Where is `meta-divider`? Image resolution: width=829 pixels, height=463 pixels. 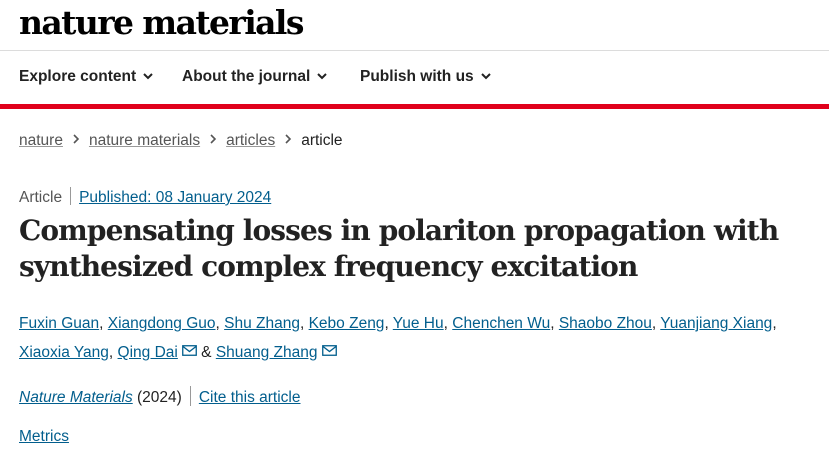 meta-divider is located at coordinates (71, 196).